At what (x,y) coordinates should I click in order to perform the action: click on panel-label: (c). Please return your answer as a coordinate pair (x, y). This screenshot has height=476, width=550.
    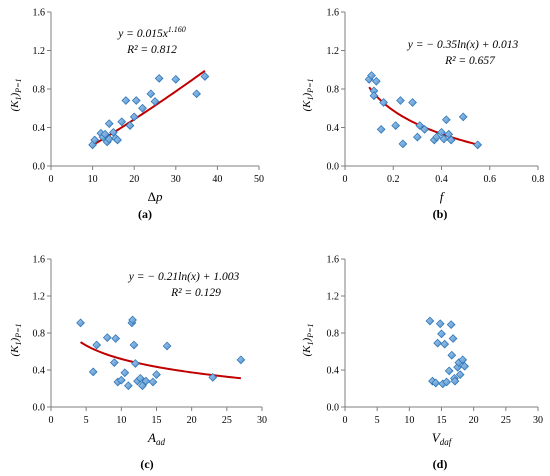
    Looking at the image, I should click on (146, 464).